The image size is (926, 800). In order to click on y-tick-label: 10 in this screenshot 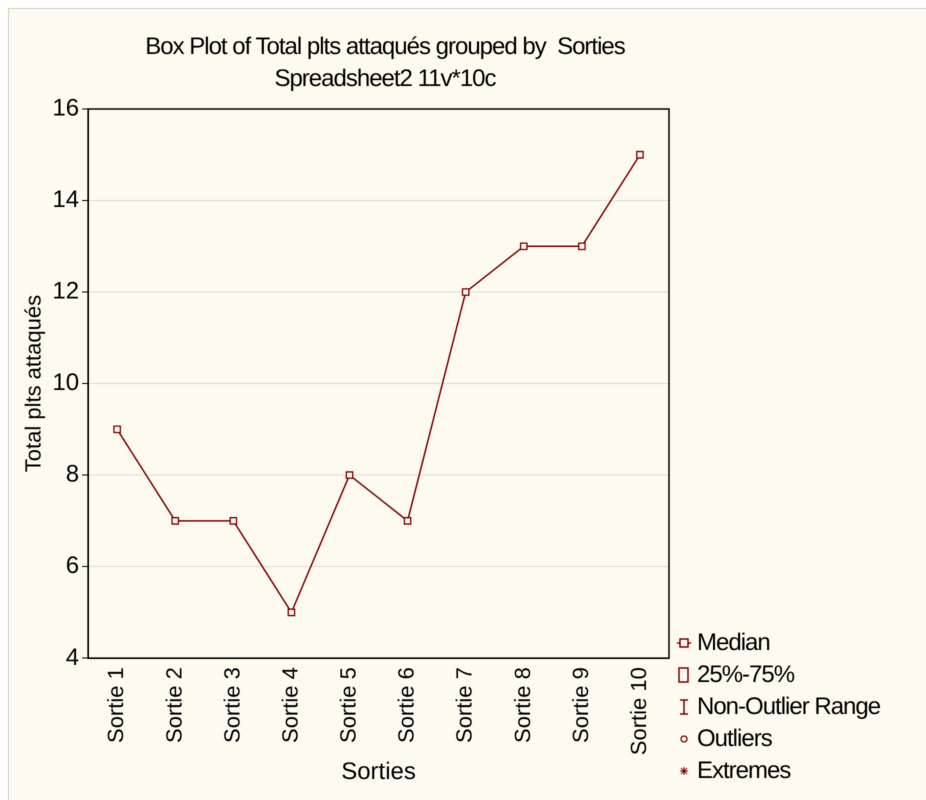, I will do `click(66, 382)`.